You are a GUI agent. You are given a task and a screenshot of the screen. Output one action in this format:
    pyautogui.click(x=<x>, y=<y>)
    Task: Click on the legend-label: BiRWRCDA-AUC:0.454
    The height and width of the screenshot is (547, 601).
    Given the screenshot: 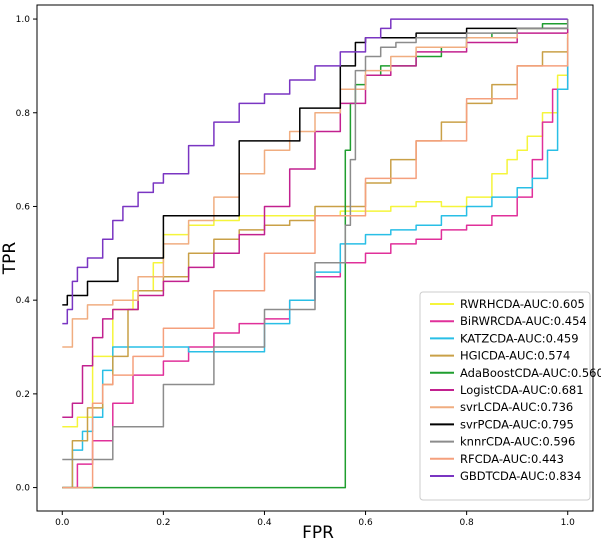 What is the action you would take?
    pyautogui.click(x=523, y=321)
    